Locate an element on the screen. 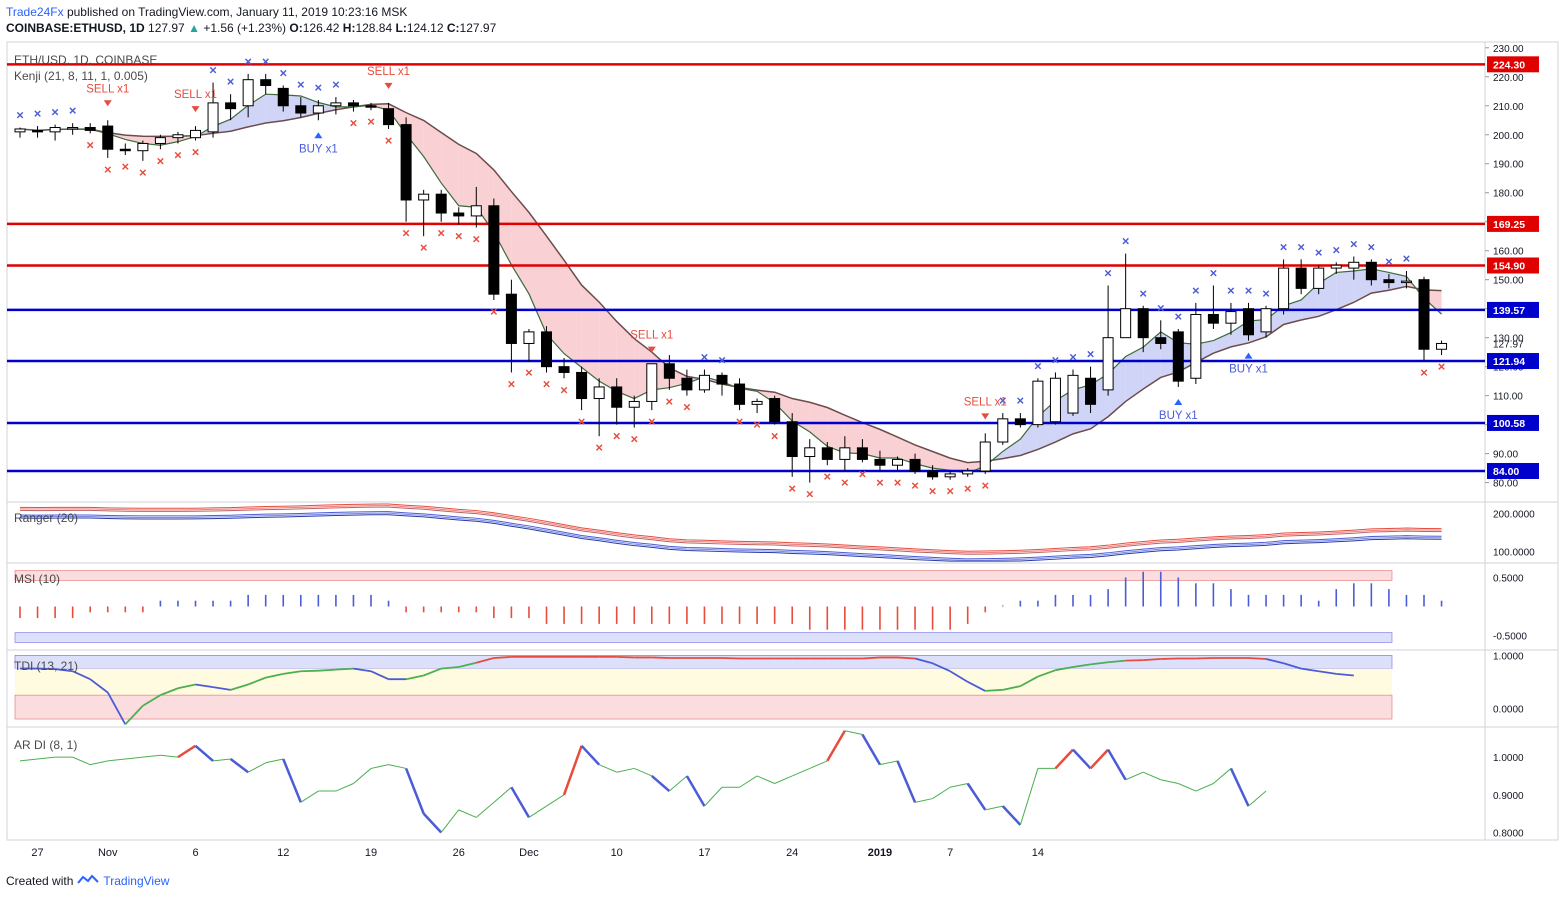  price-tick-label: 190.00 is located at coordinates (1508, 165).